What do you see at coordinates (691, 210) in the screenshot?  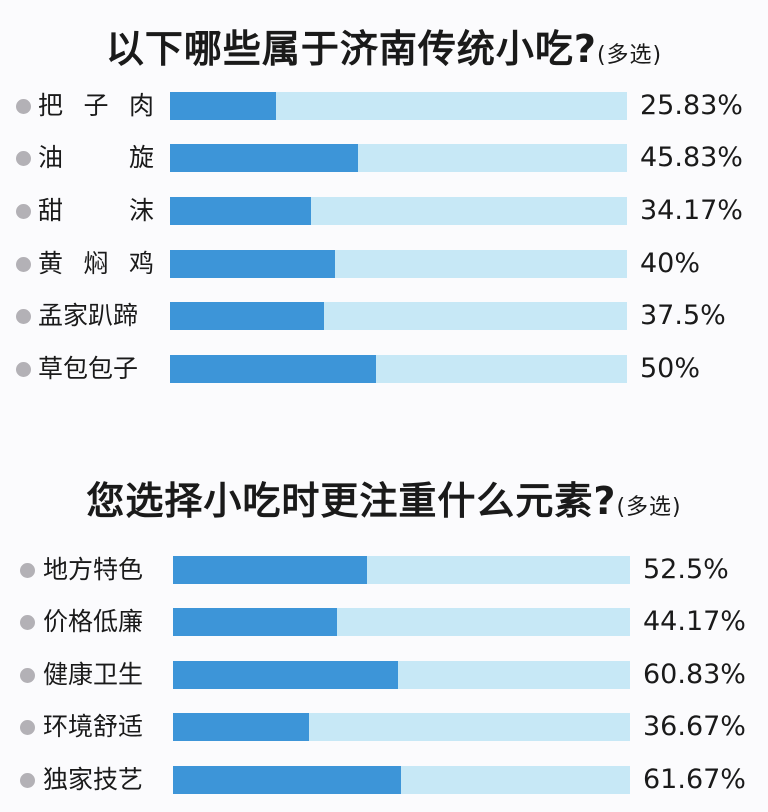 I see `bar-value: 34.17%` at bounding box center [691, 210].